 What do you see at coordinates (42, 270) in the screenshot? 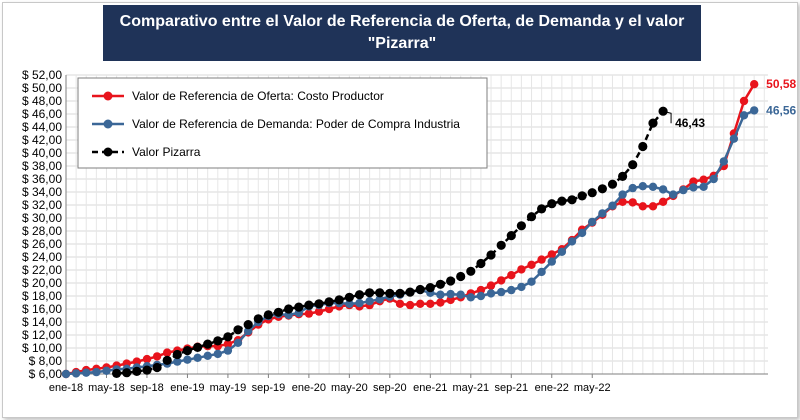
I see `y-tick-label: $ 22,00` at bounding box center [42, 270].